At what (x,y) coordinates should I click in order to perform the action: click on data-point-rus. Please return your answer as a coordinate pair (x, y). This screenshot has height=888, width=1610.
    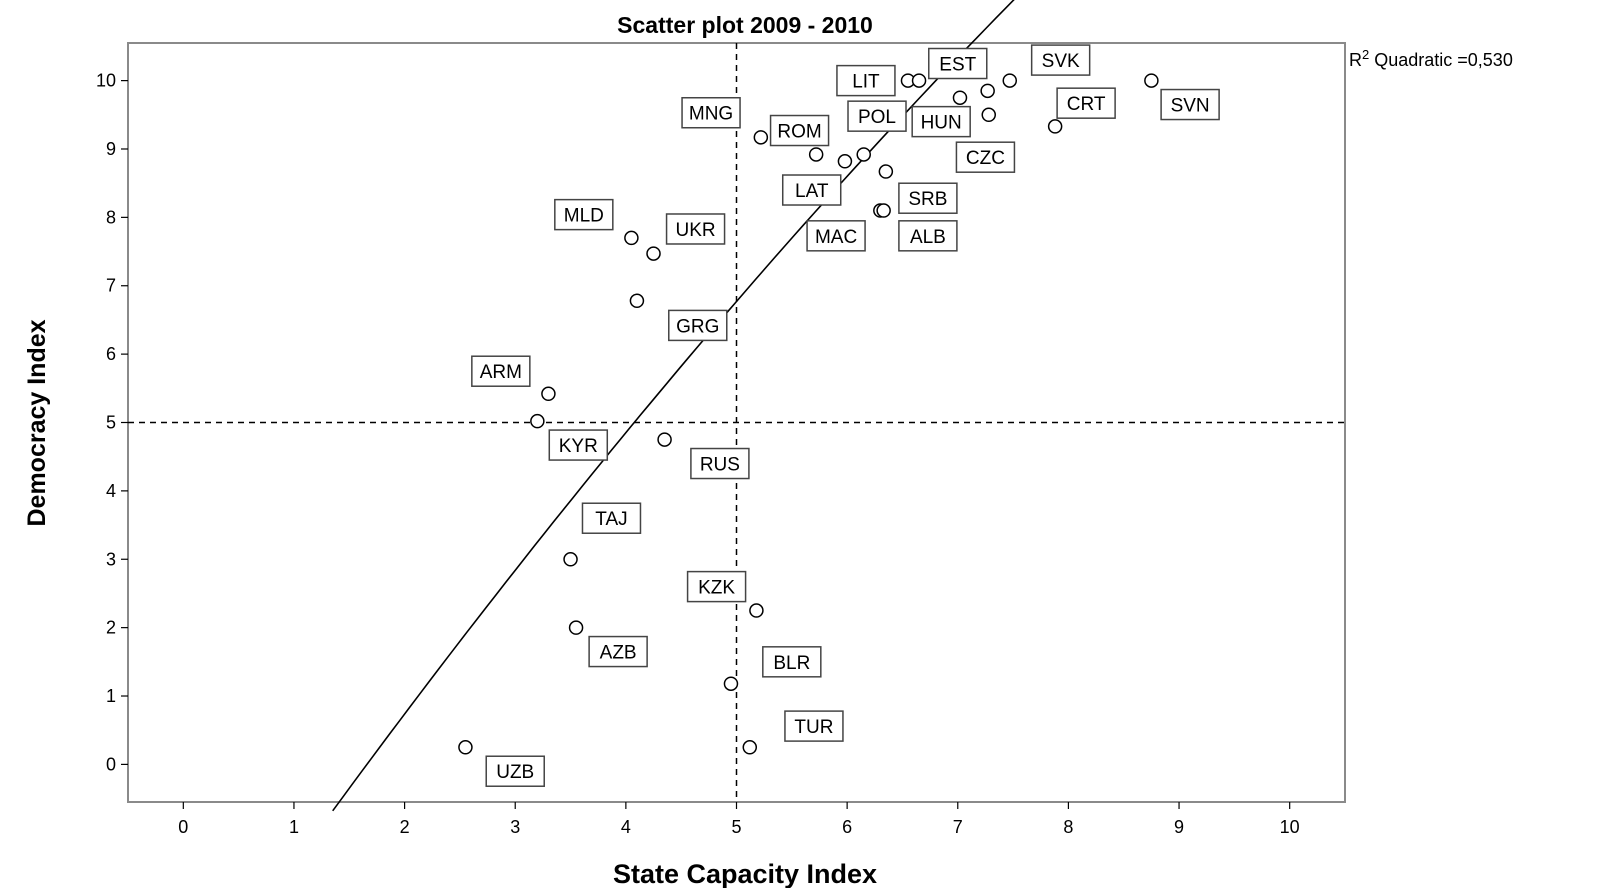
    Looking at the image, I should click on (664, 439).